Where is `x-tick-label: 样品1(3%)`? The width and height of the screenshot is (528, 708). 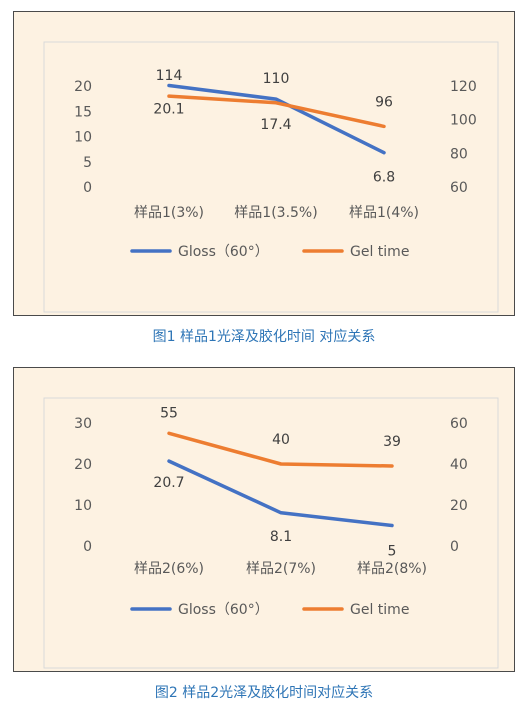
x-tick-label: 样品1(3%) is located at coordinates (169, 213).